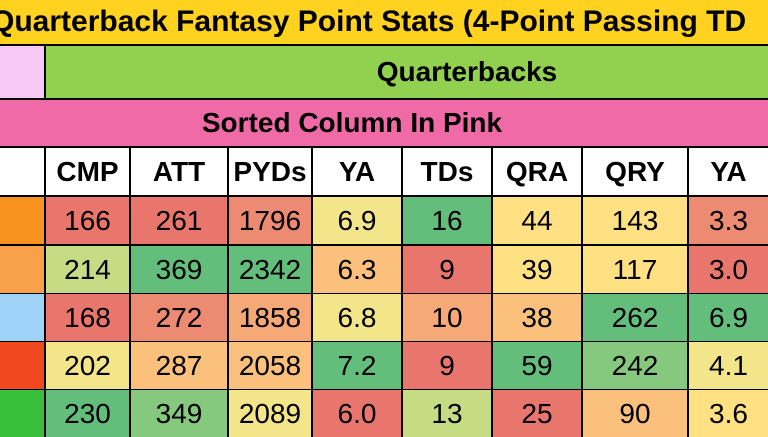 The height and width of the screenshot is (437, 768). I want to click on stat-cell: 6.3, so click(357, 269).